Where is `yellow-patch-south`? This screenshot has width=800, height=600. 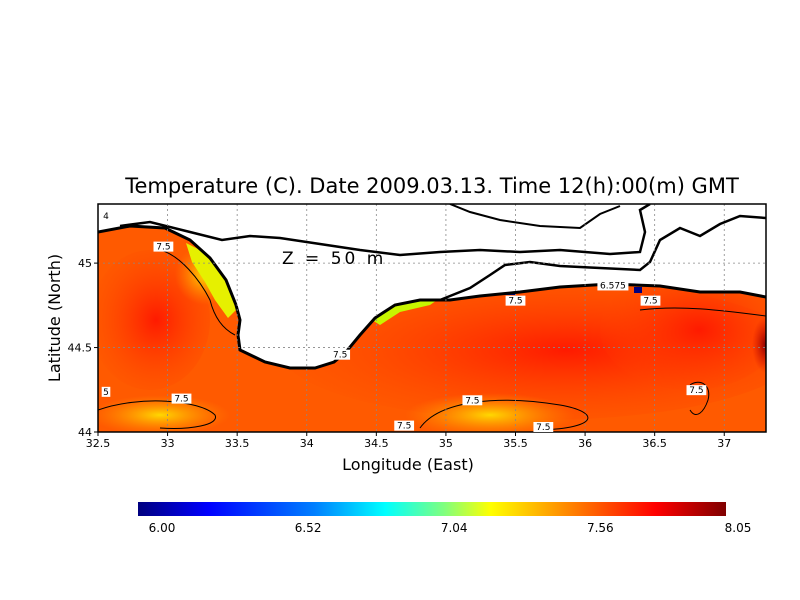
yellow-patch-south is located at coordinates (490, 412).